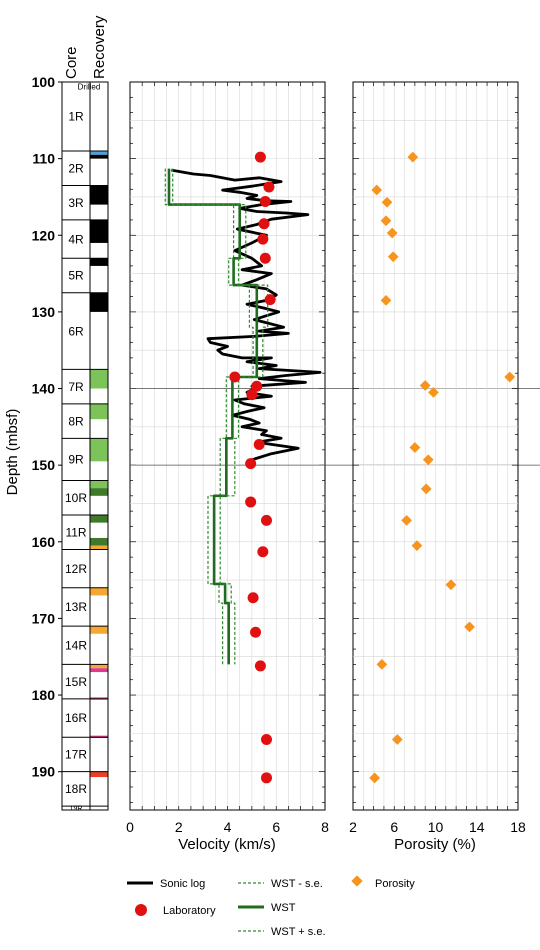 Image resolution: width=540 pixels, height=950 pixels. I want to click on core-label-2R: 2R, so click(76, 168).